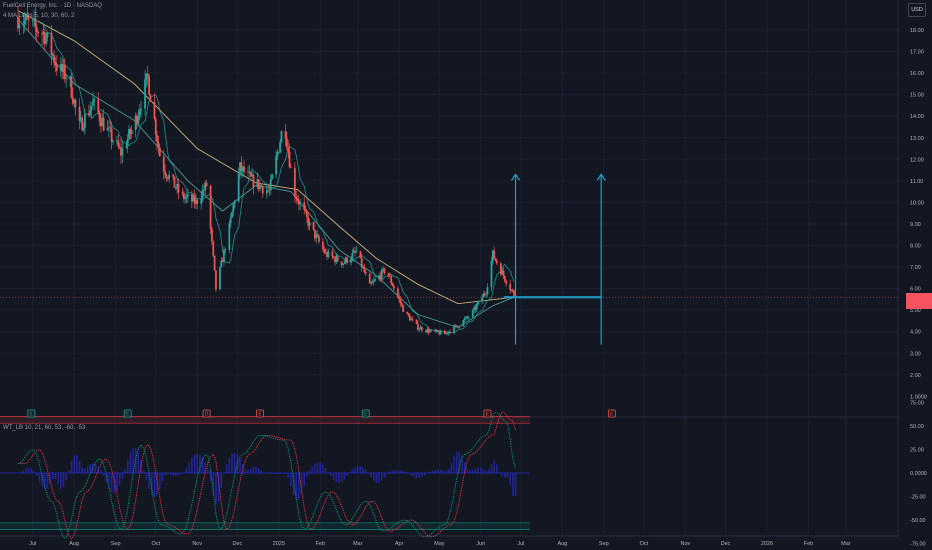 The height and width of the screenshot is (550, 932). Describe the element at coordinates (915, 311) in the screenshot. I see `y-tick-label: 5.00` at that location.